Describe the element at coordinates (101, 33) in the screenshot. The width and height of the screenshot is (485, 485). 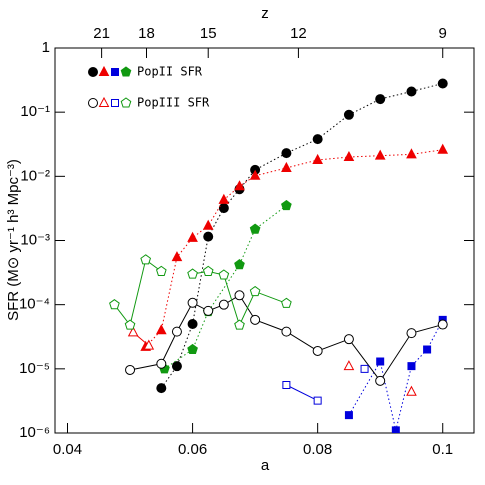
I see `x2-tick-label: 21` at that location.